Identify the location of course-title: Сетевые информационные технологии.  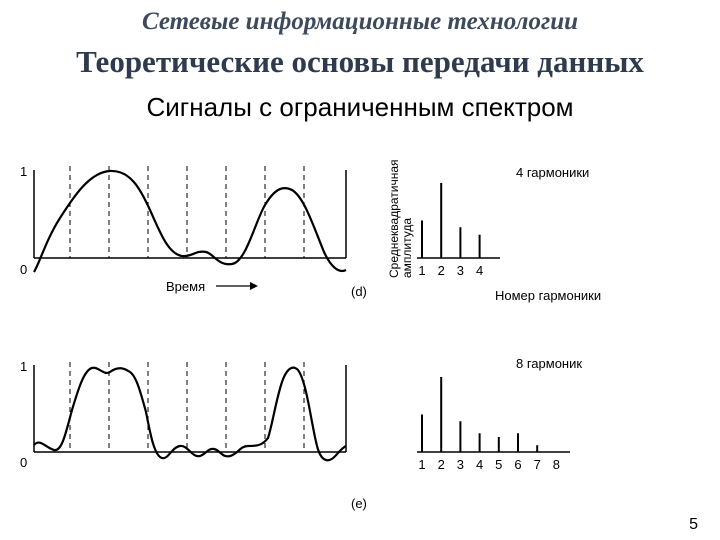
(359, 21).